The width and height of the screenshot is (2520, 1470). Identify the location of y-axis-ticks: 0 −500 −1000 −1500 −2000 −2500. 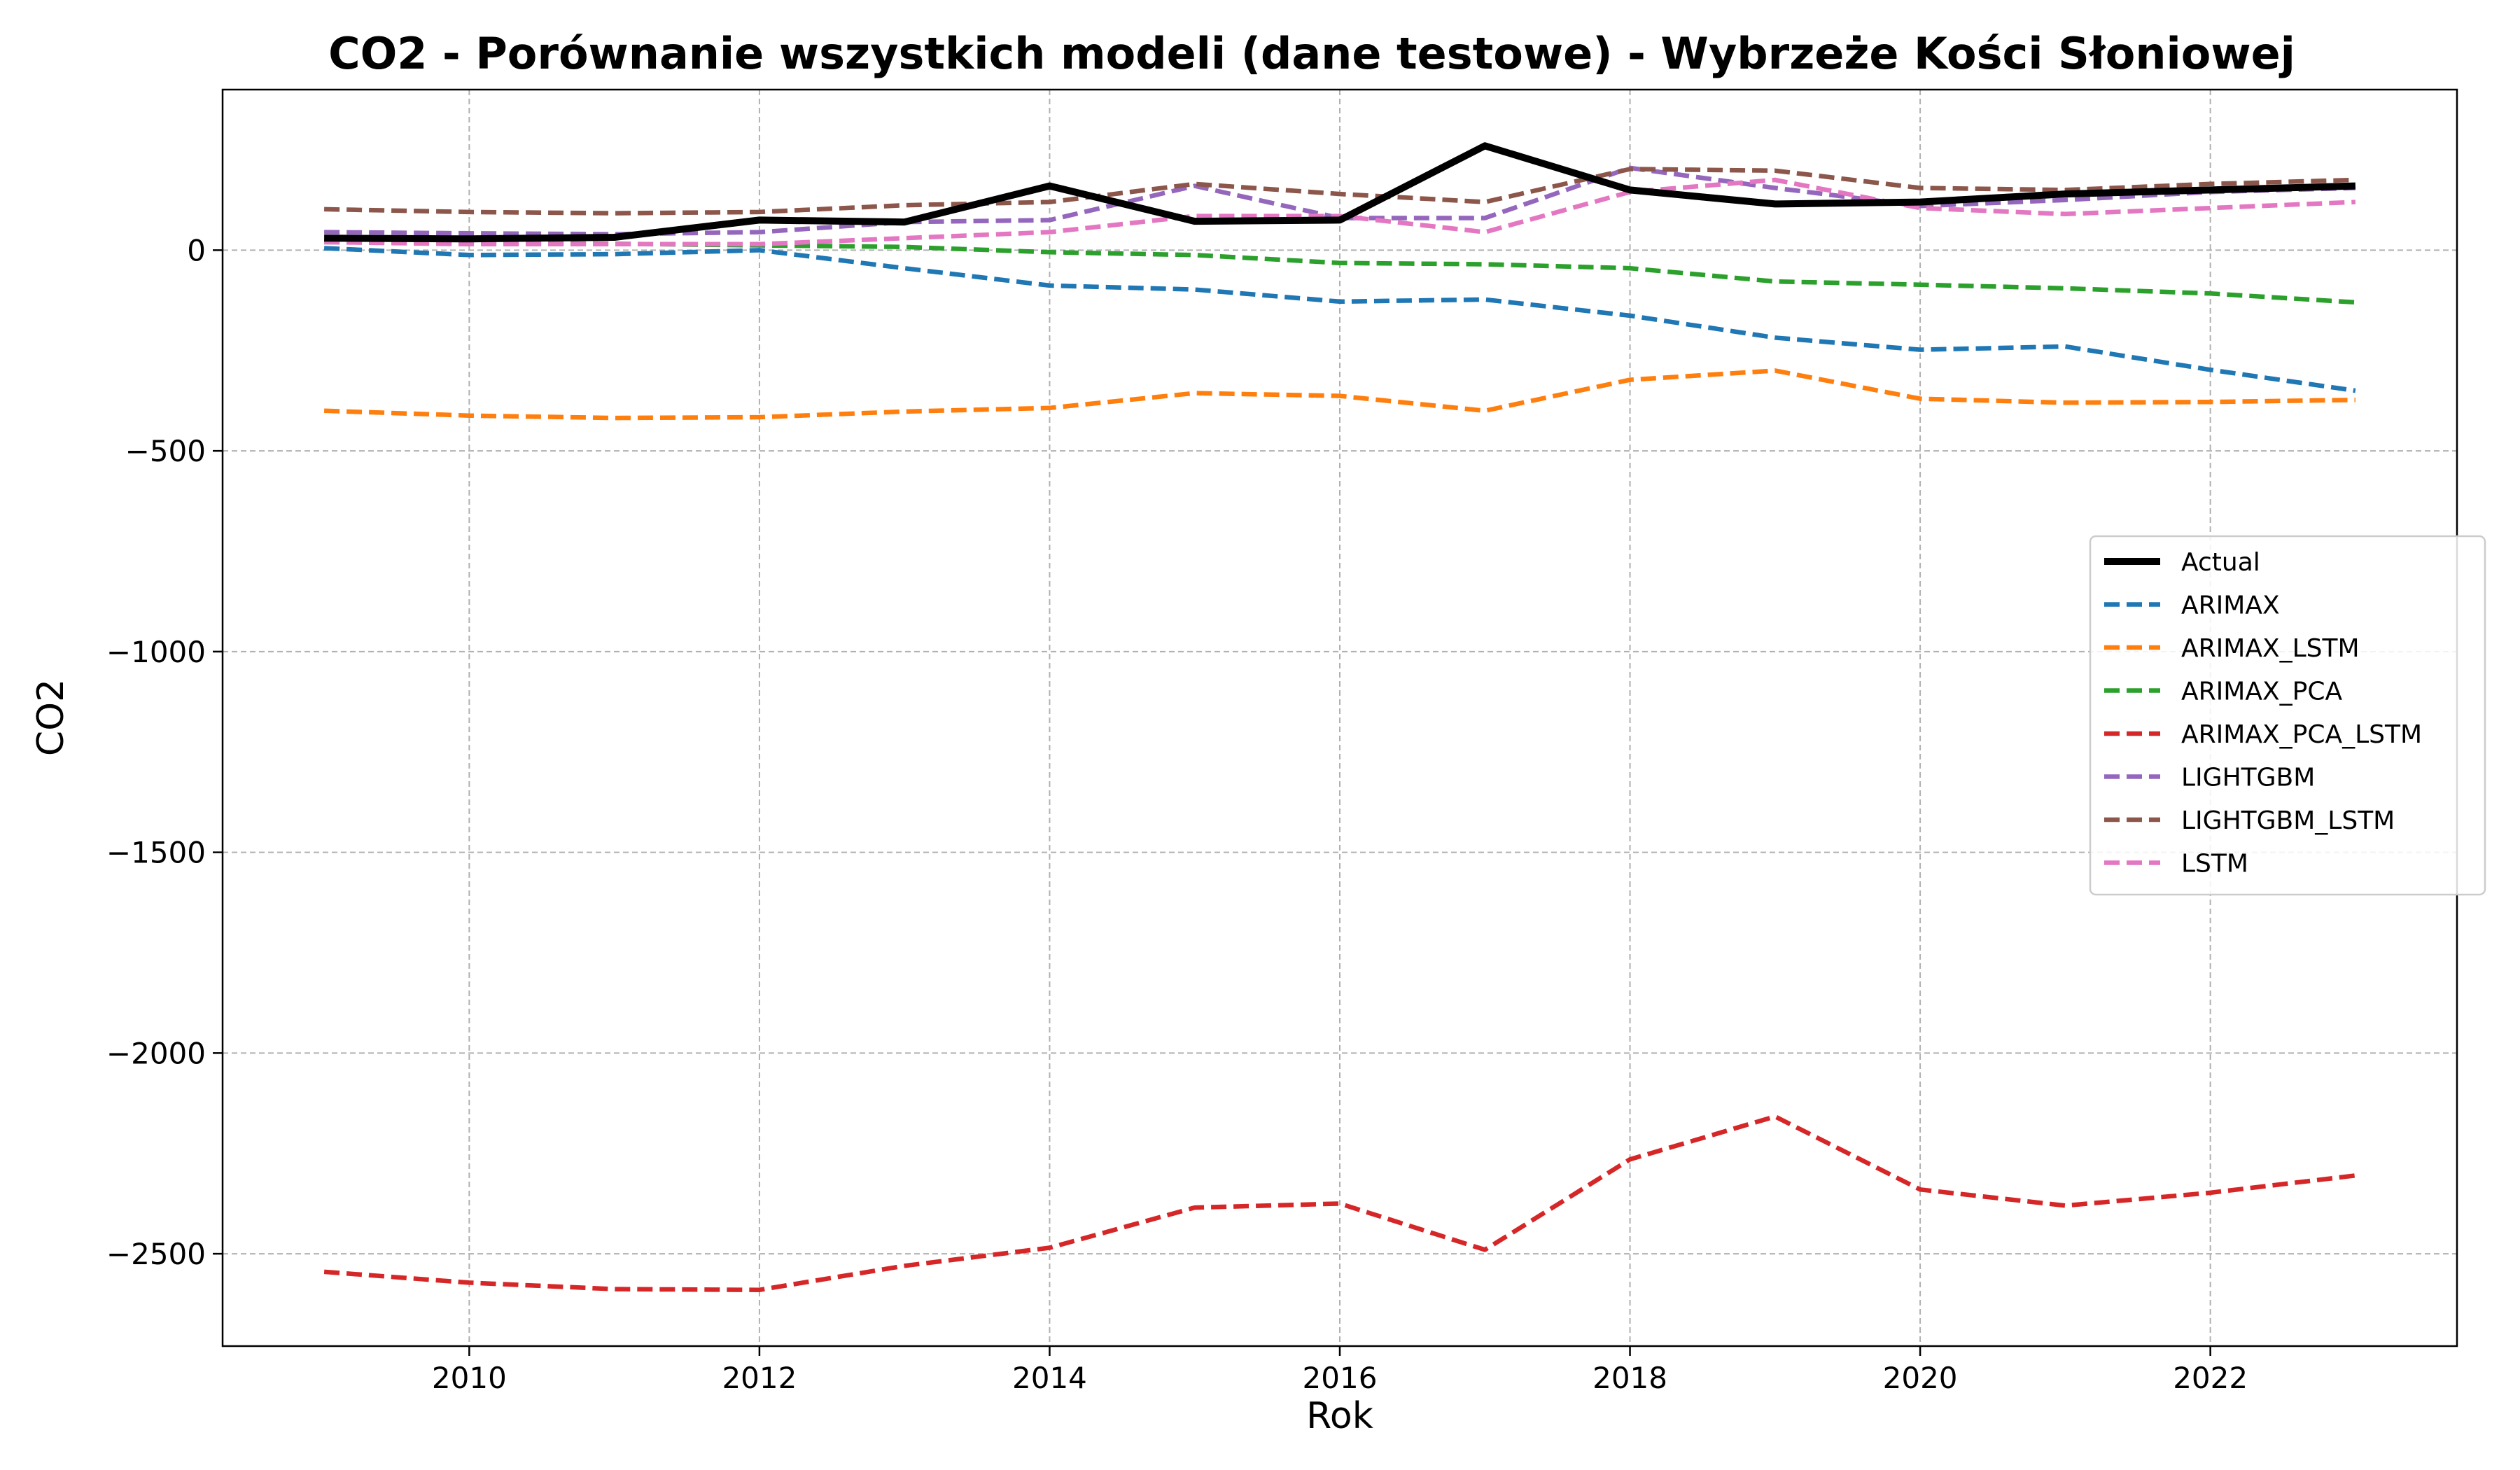
(164, 752).